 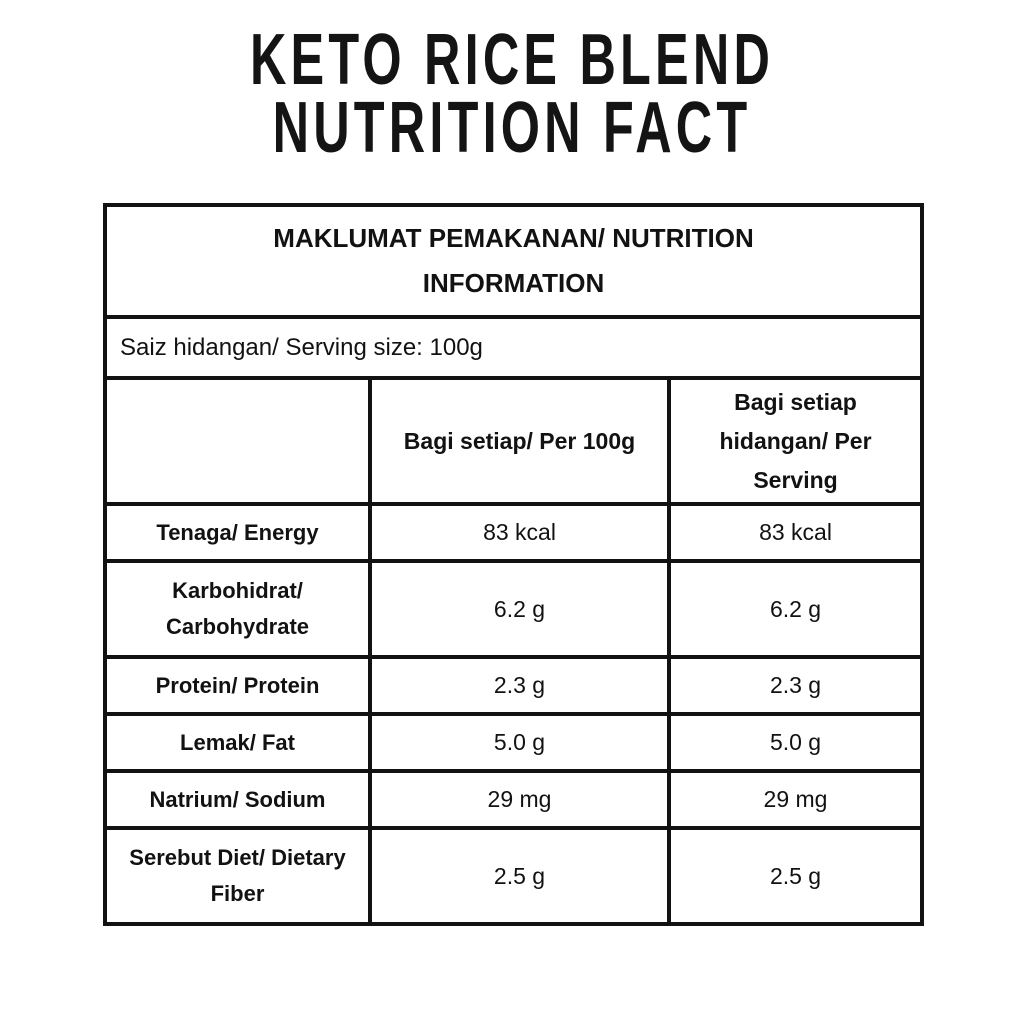 What do you see at coordinates (519, 799) in the screenshot?
I see `row-value-sodium-per-100g: 29 mg` at bounding box center [519, 799].